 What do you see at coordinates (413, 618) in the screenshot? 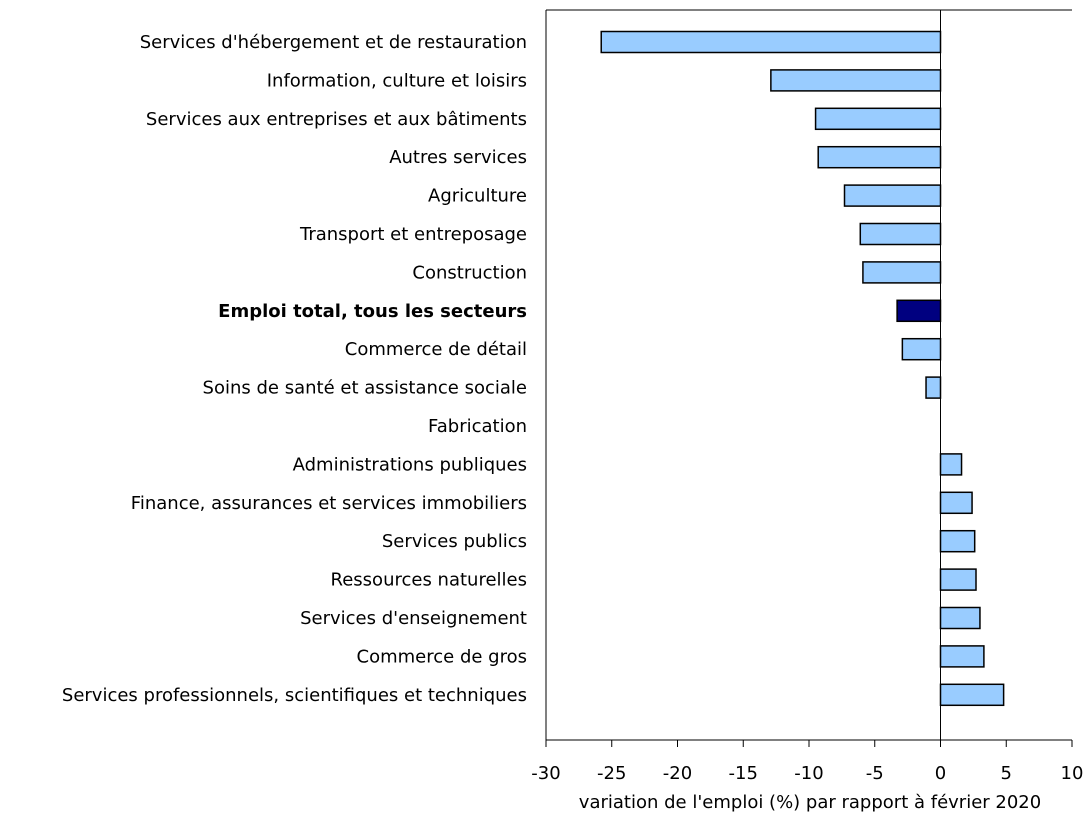
I see `category-label: Services d'enseignement` at bounding box center [413, 618].